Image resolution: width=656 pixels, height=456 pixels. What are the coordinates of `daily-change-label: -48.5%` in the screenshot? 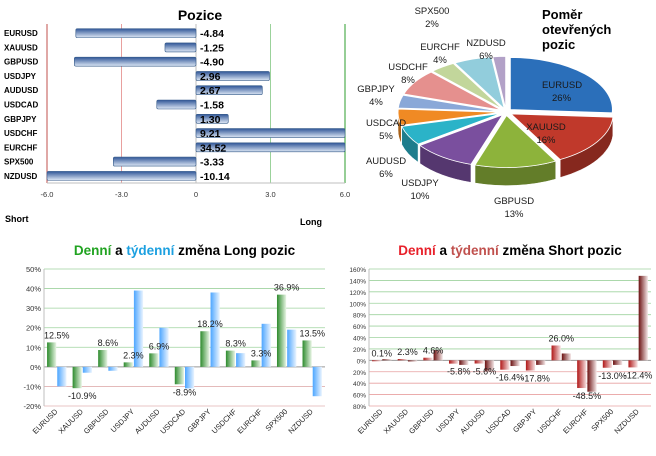 It's located at (587, 396).